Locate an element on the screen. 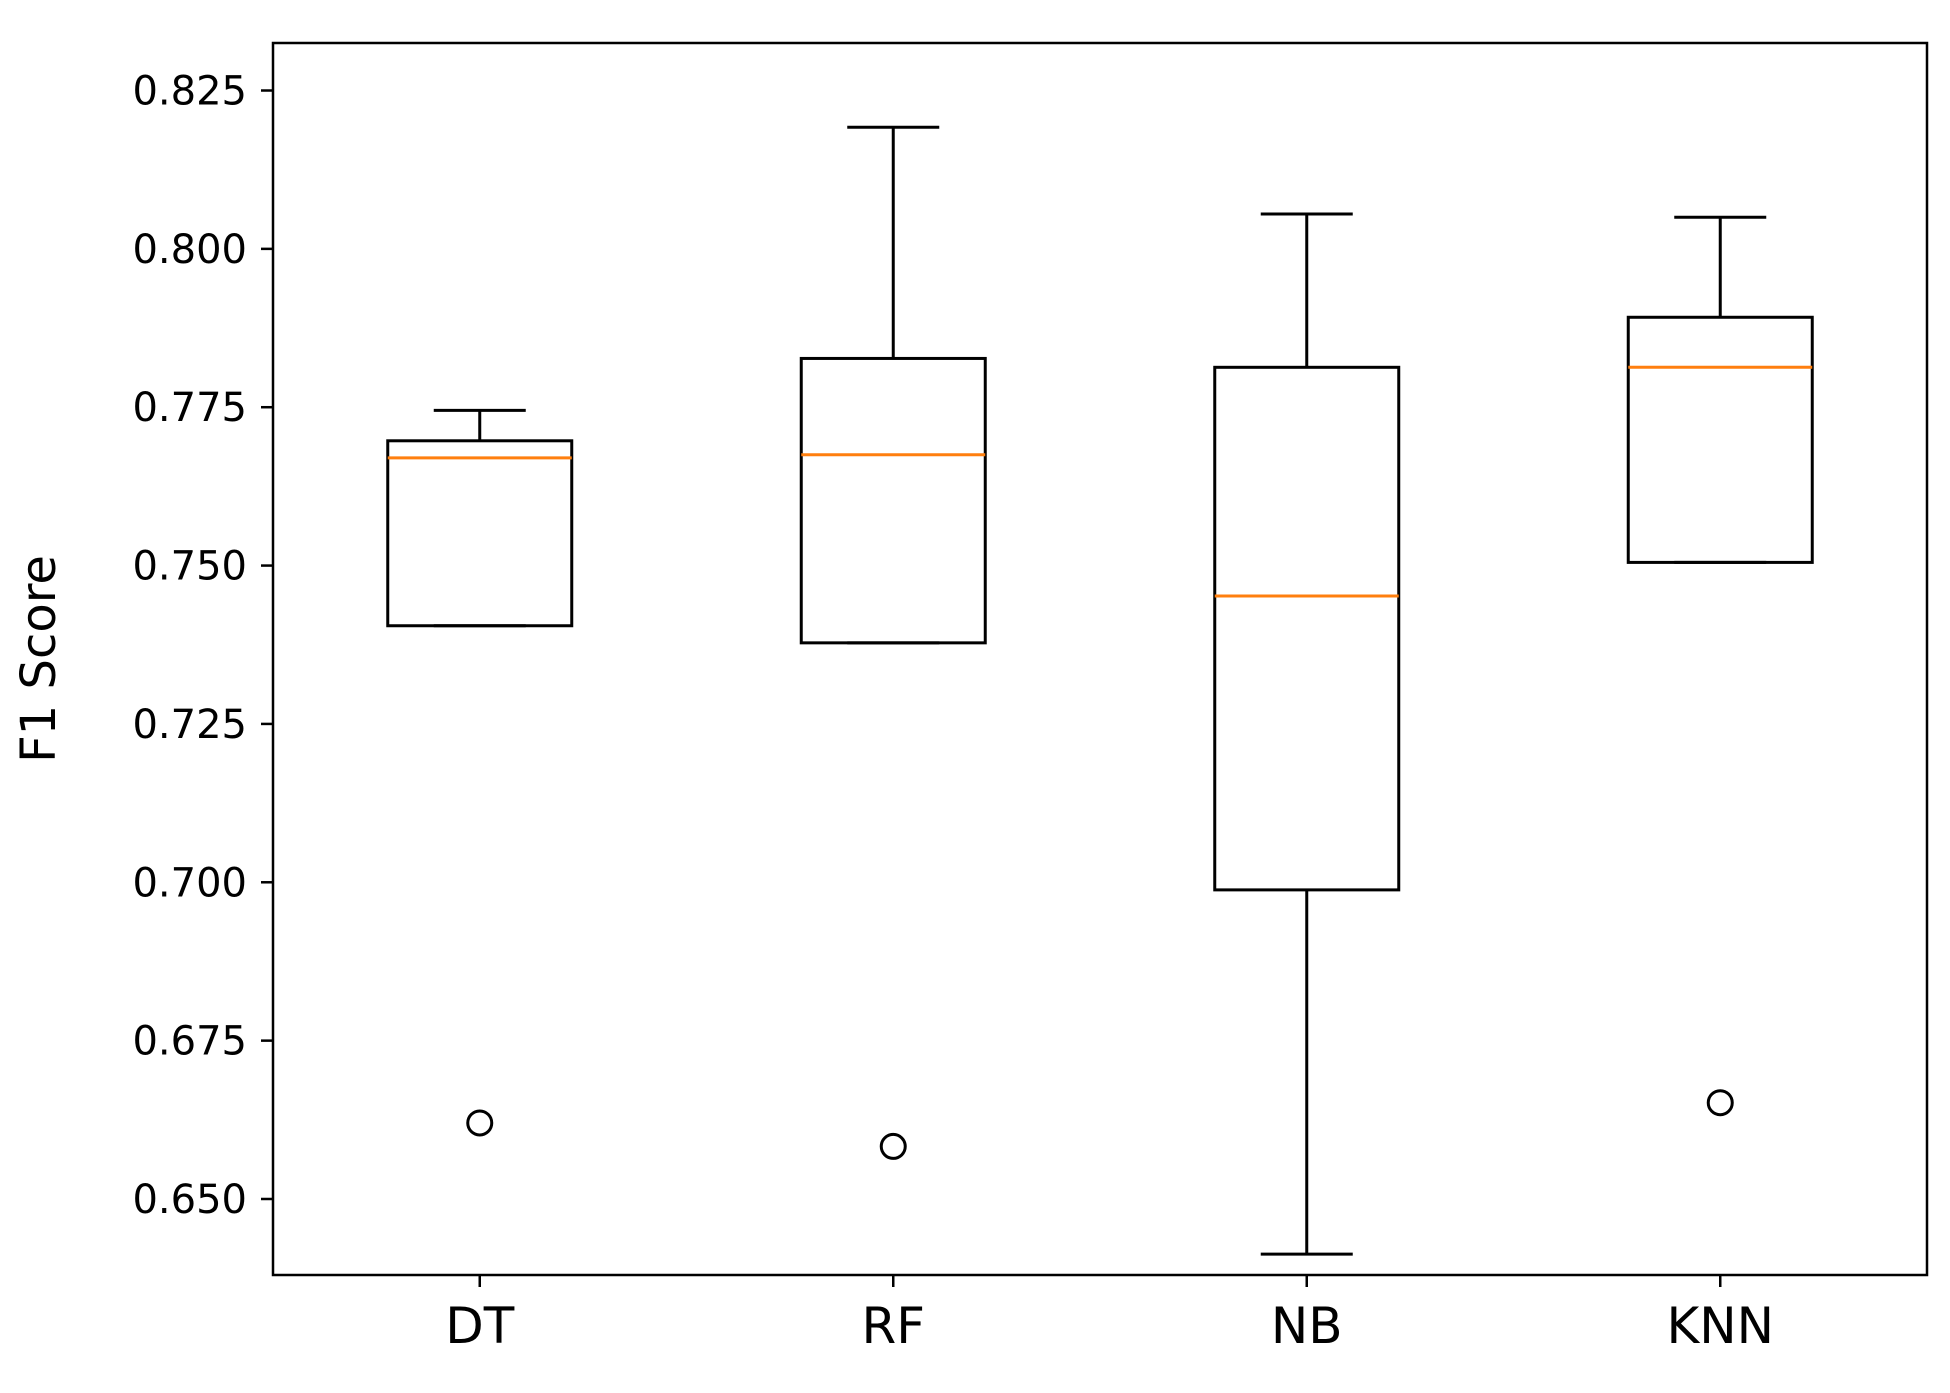  y-tick-label: 0.725 is located at coordinates (189, 725).